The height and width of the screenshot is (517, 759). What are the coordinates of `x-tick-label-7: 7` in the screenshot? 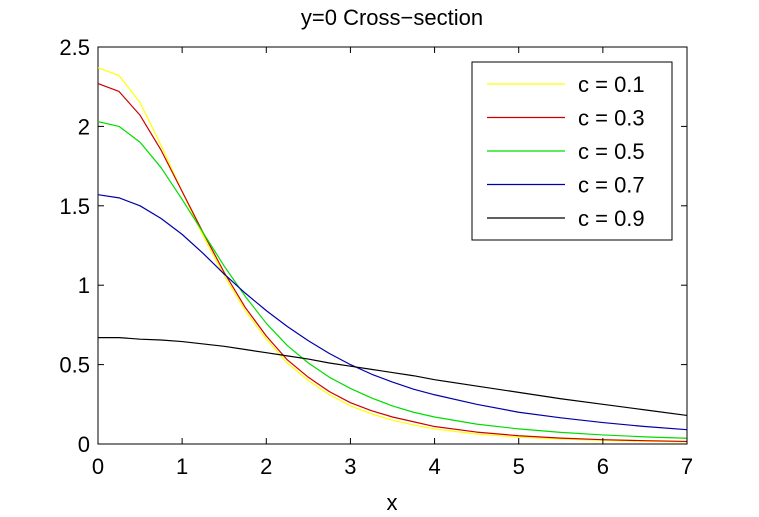 It's located at (687, 466).